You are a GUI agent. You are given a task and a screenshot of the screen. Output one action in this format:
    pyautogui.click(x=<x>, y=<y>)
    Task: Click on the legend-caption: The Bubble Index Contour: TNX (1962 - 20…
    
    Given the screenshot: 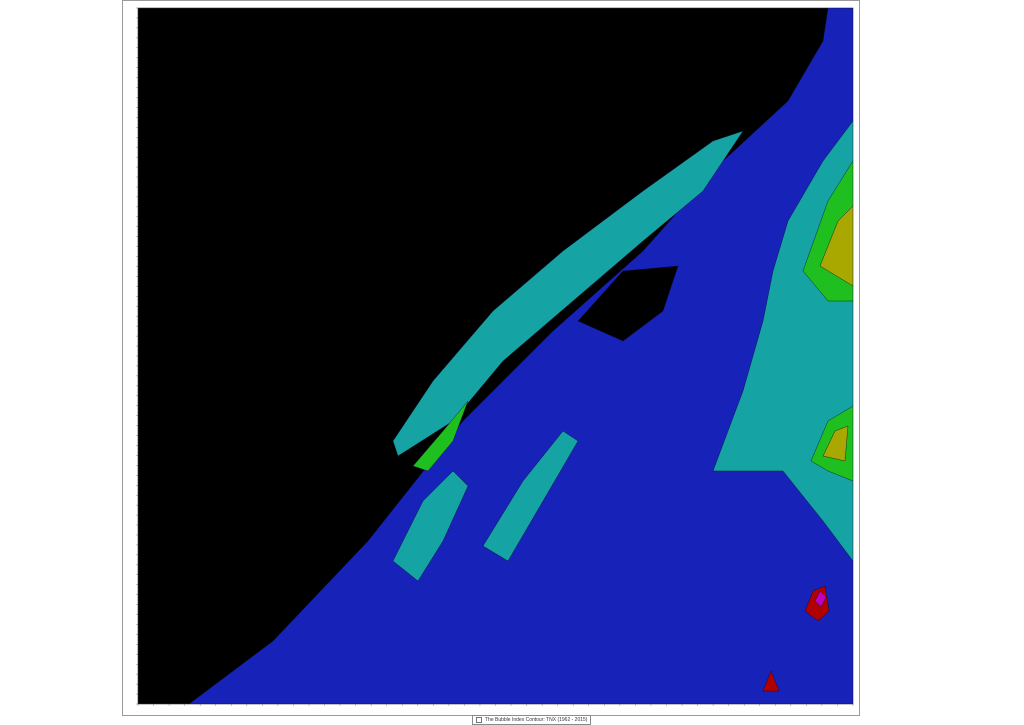 What is the action you would take?
    pyautogui.click(x=536, y=720)
    